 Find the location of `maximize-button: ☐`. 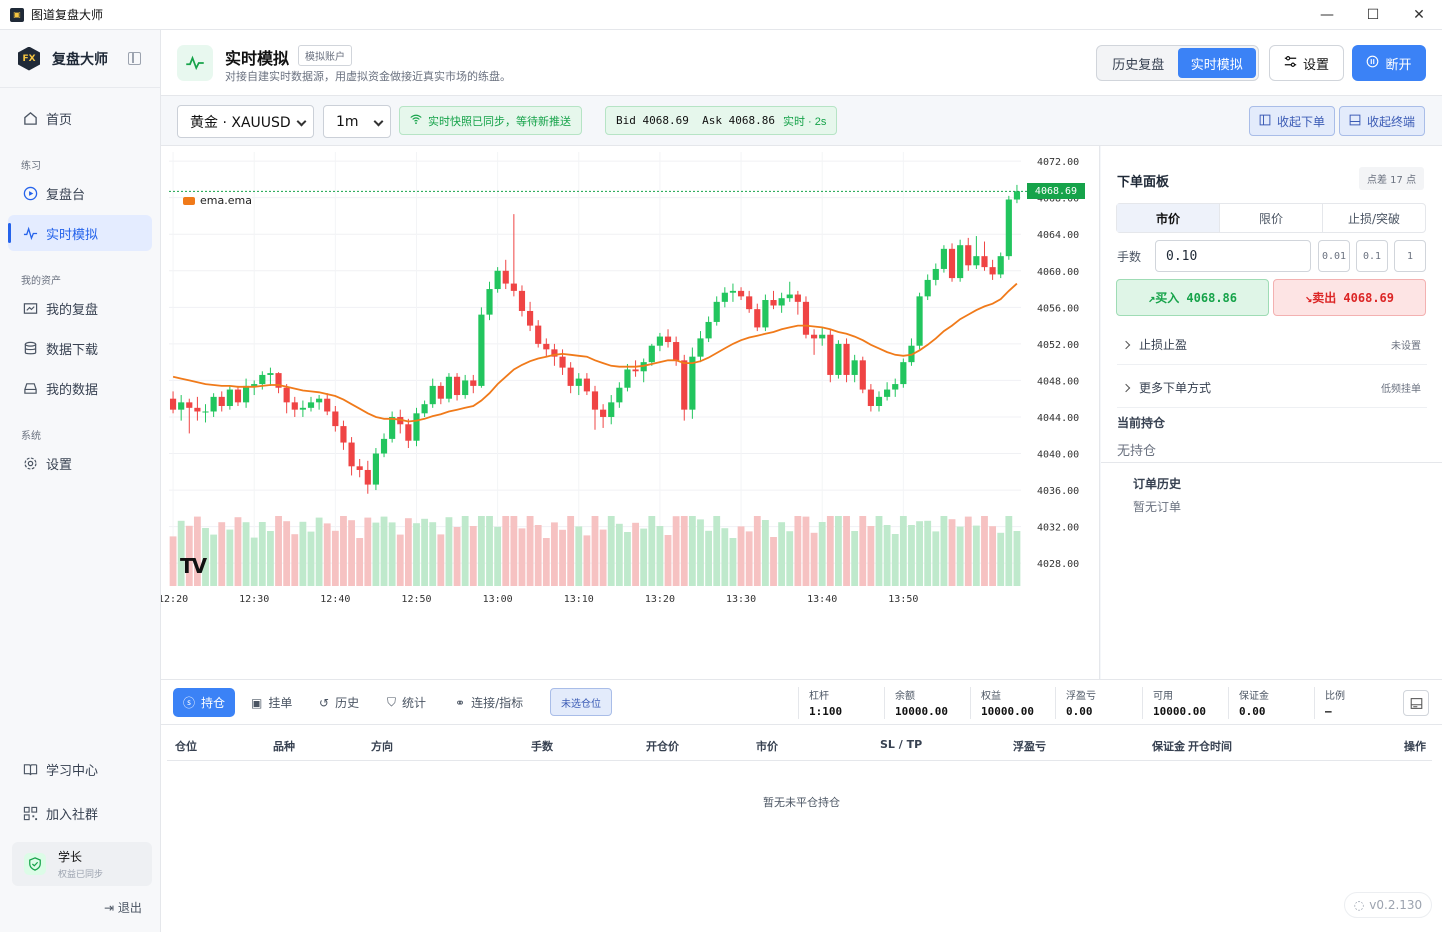

maximize-button: ☐ is located at coordinates (1373, 15).